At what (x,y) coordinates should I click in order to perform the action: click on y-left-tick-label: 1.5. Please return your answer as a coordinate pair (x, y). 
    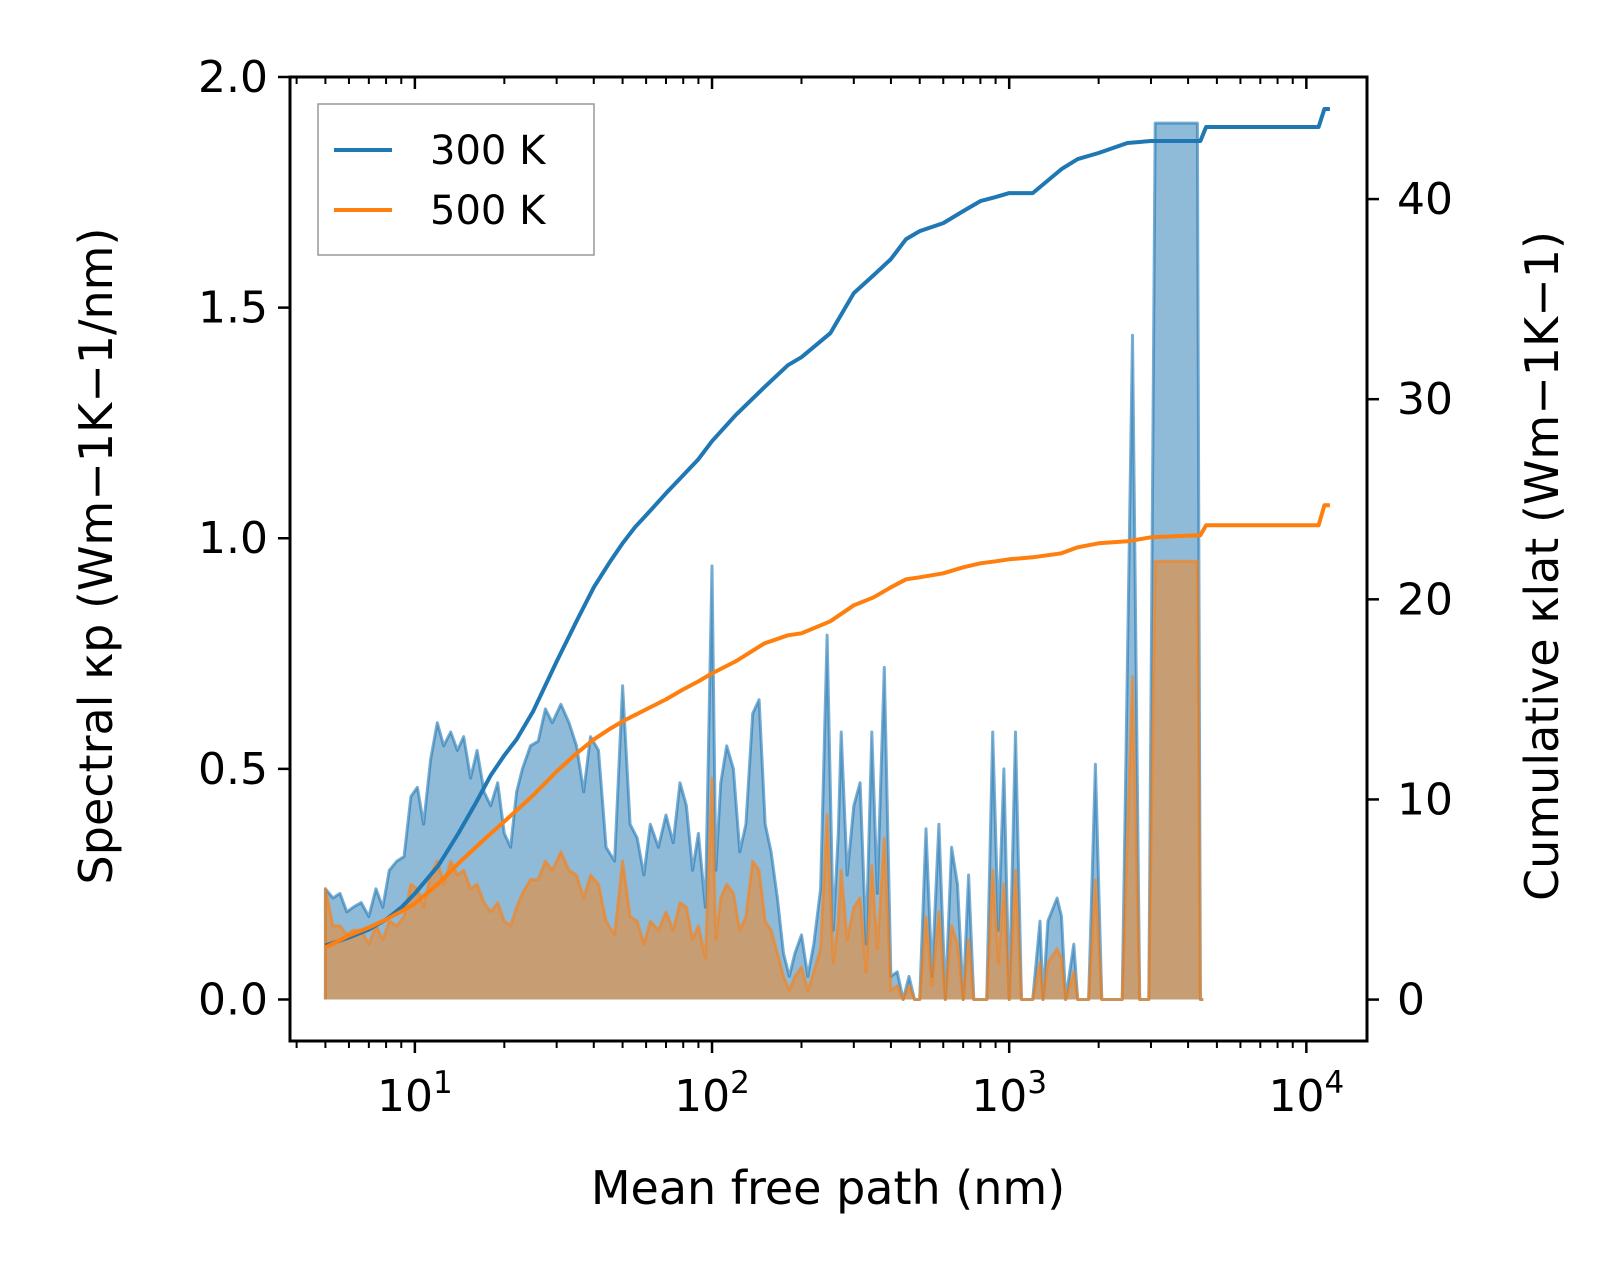
    Looking at the image, I should click on (233, 308).